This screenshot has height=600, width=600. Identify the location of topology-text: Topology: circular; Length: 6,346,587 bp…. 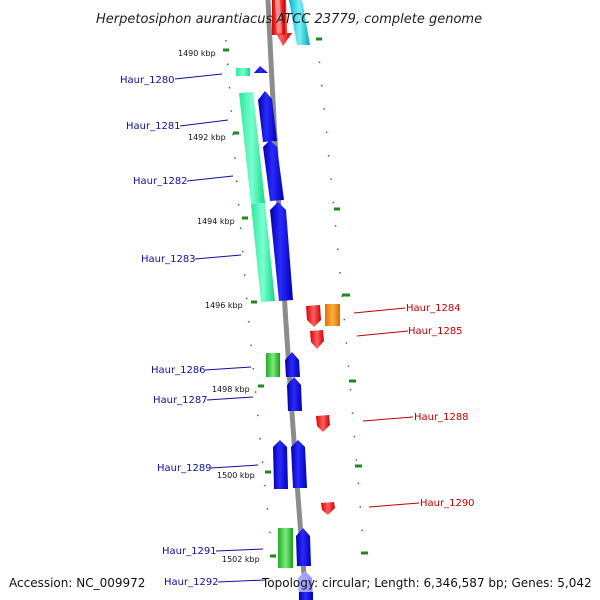
(426, 583).